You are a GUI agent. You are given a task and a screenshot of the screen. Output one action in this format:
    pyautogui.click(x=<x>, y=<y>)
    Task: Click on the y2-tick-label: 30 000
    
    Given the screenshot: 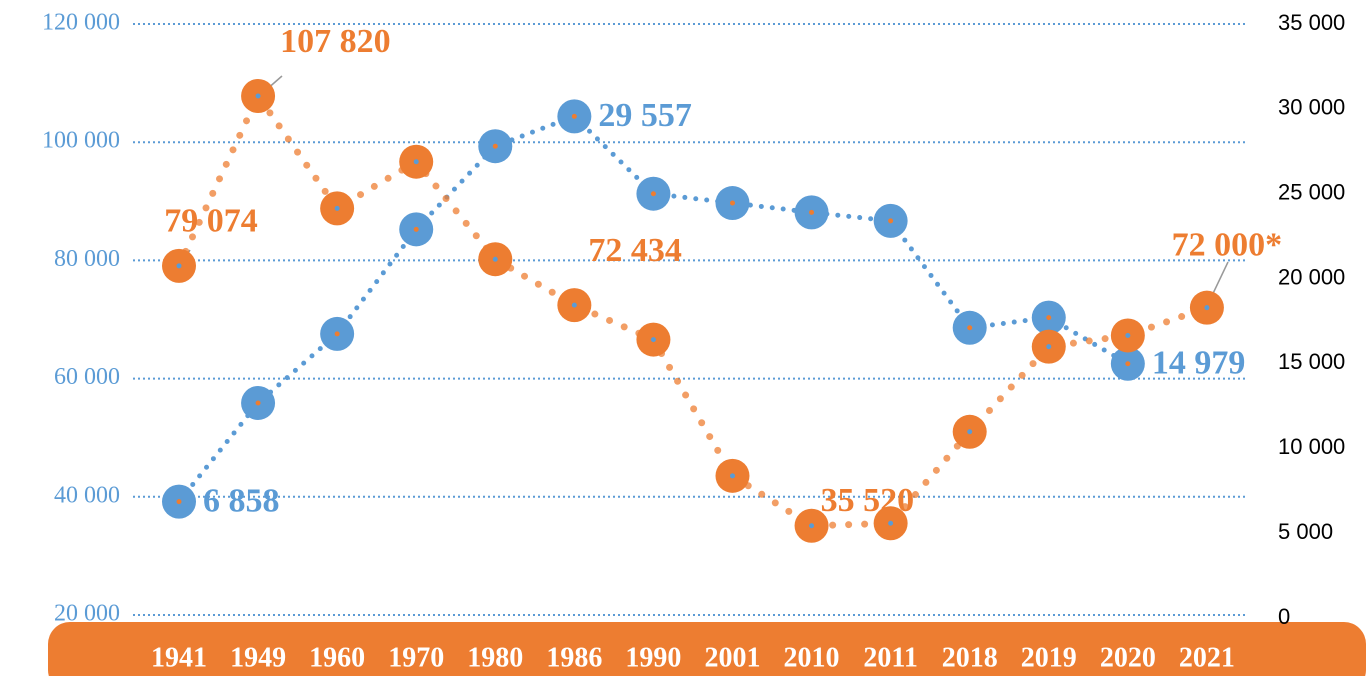 What is the action you would take?
    pyautogui.click(x=1311, y=107)
    